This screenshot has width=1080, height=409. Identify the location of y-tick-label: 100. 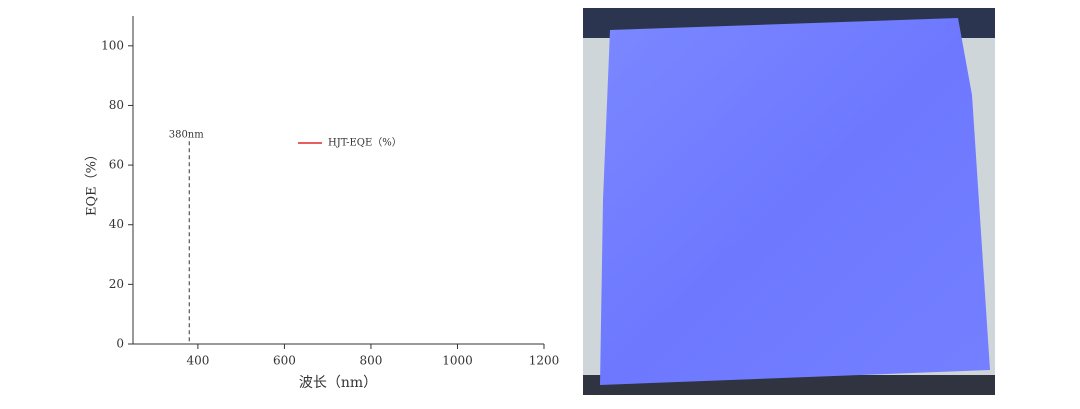
(112, 45).